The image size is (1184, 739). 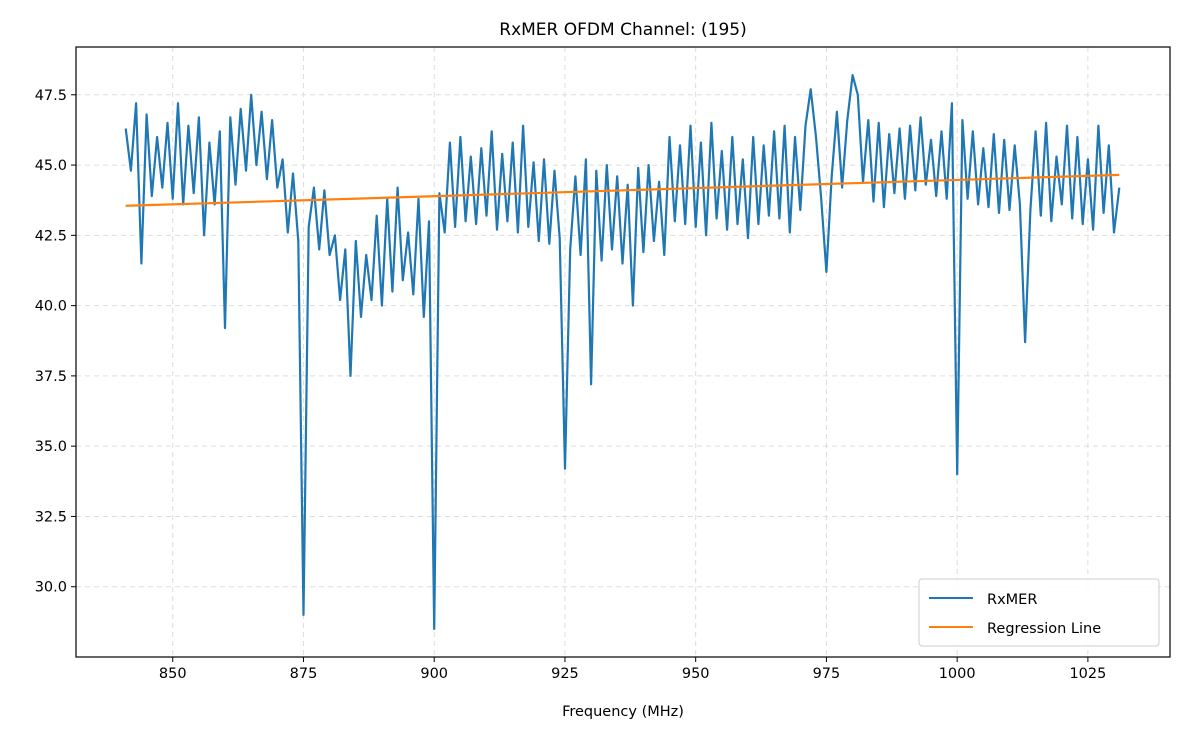 I want to click on x-tick-label: 900, so click(x=434, y=674).